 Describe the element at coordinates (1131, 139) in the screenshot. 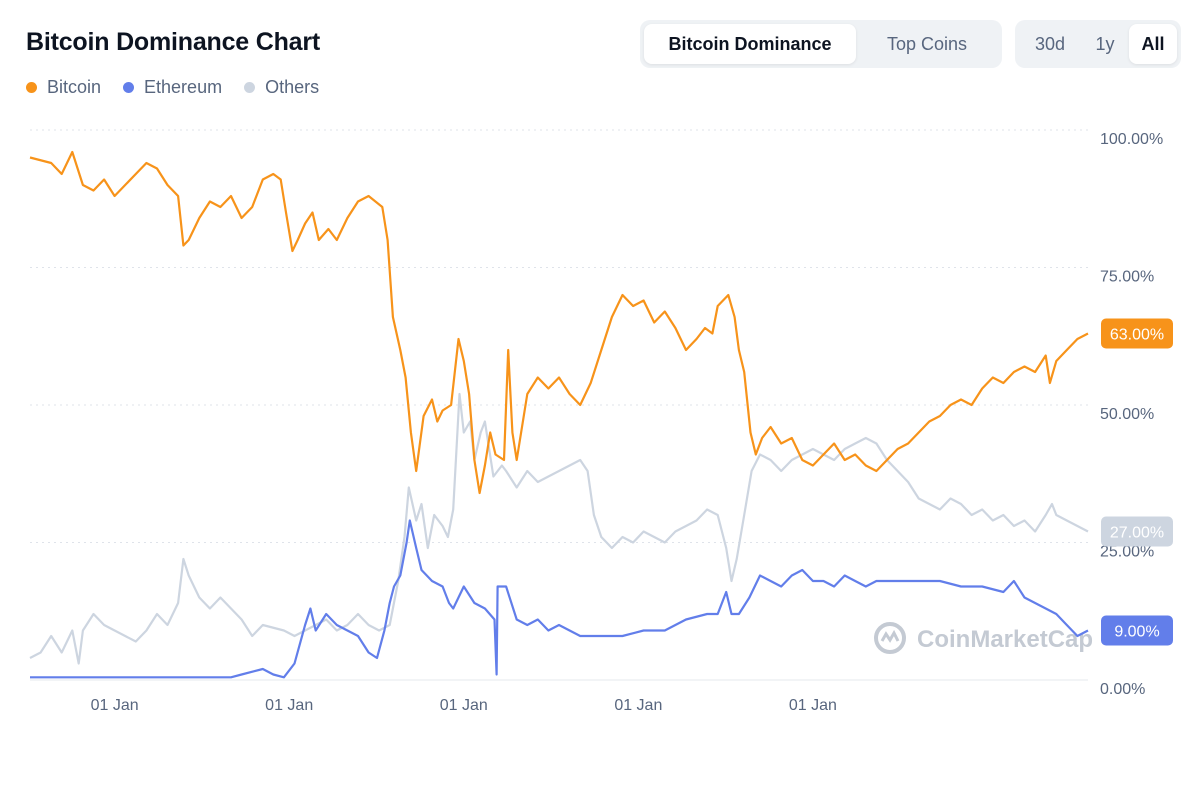

I see `y-tick-label: 100.00%` at that location.